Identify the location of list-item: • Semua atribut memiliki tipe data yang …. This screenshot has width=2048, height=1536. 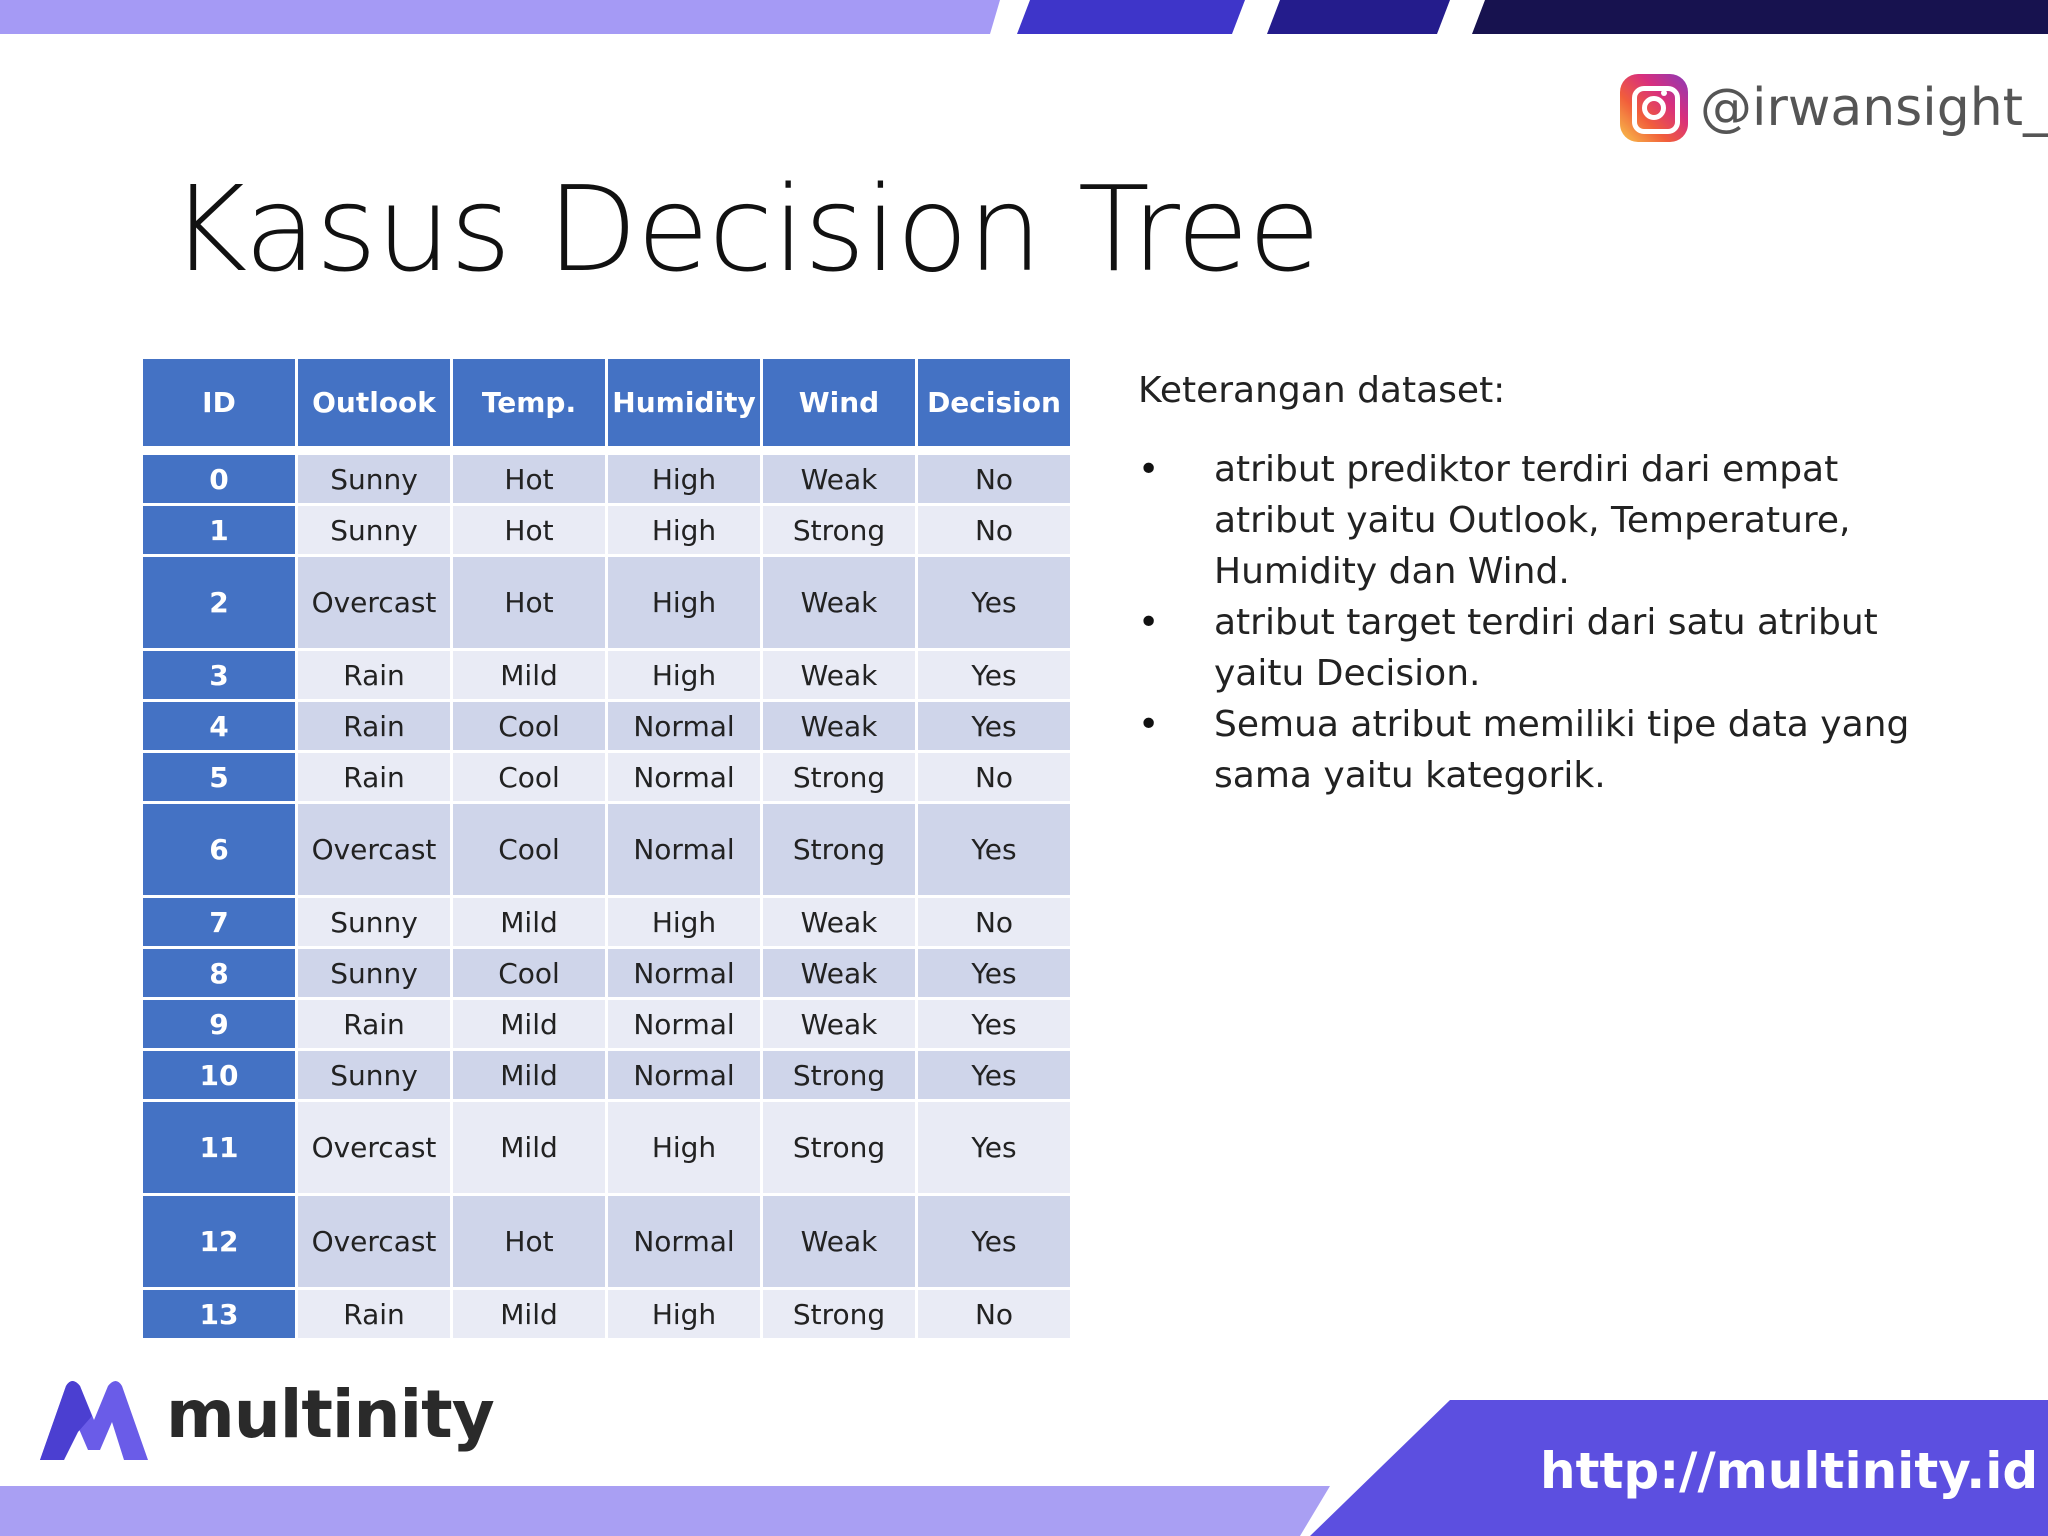
(1530, 750).